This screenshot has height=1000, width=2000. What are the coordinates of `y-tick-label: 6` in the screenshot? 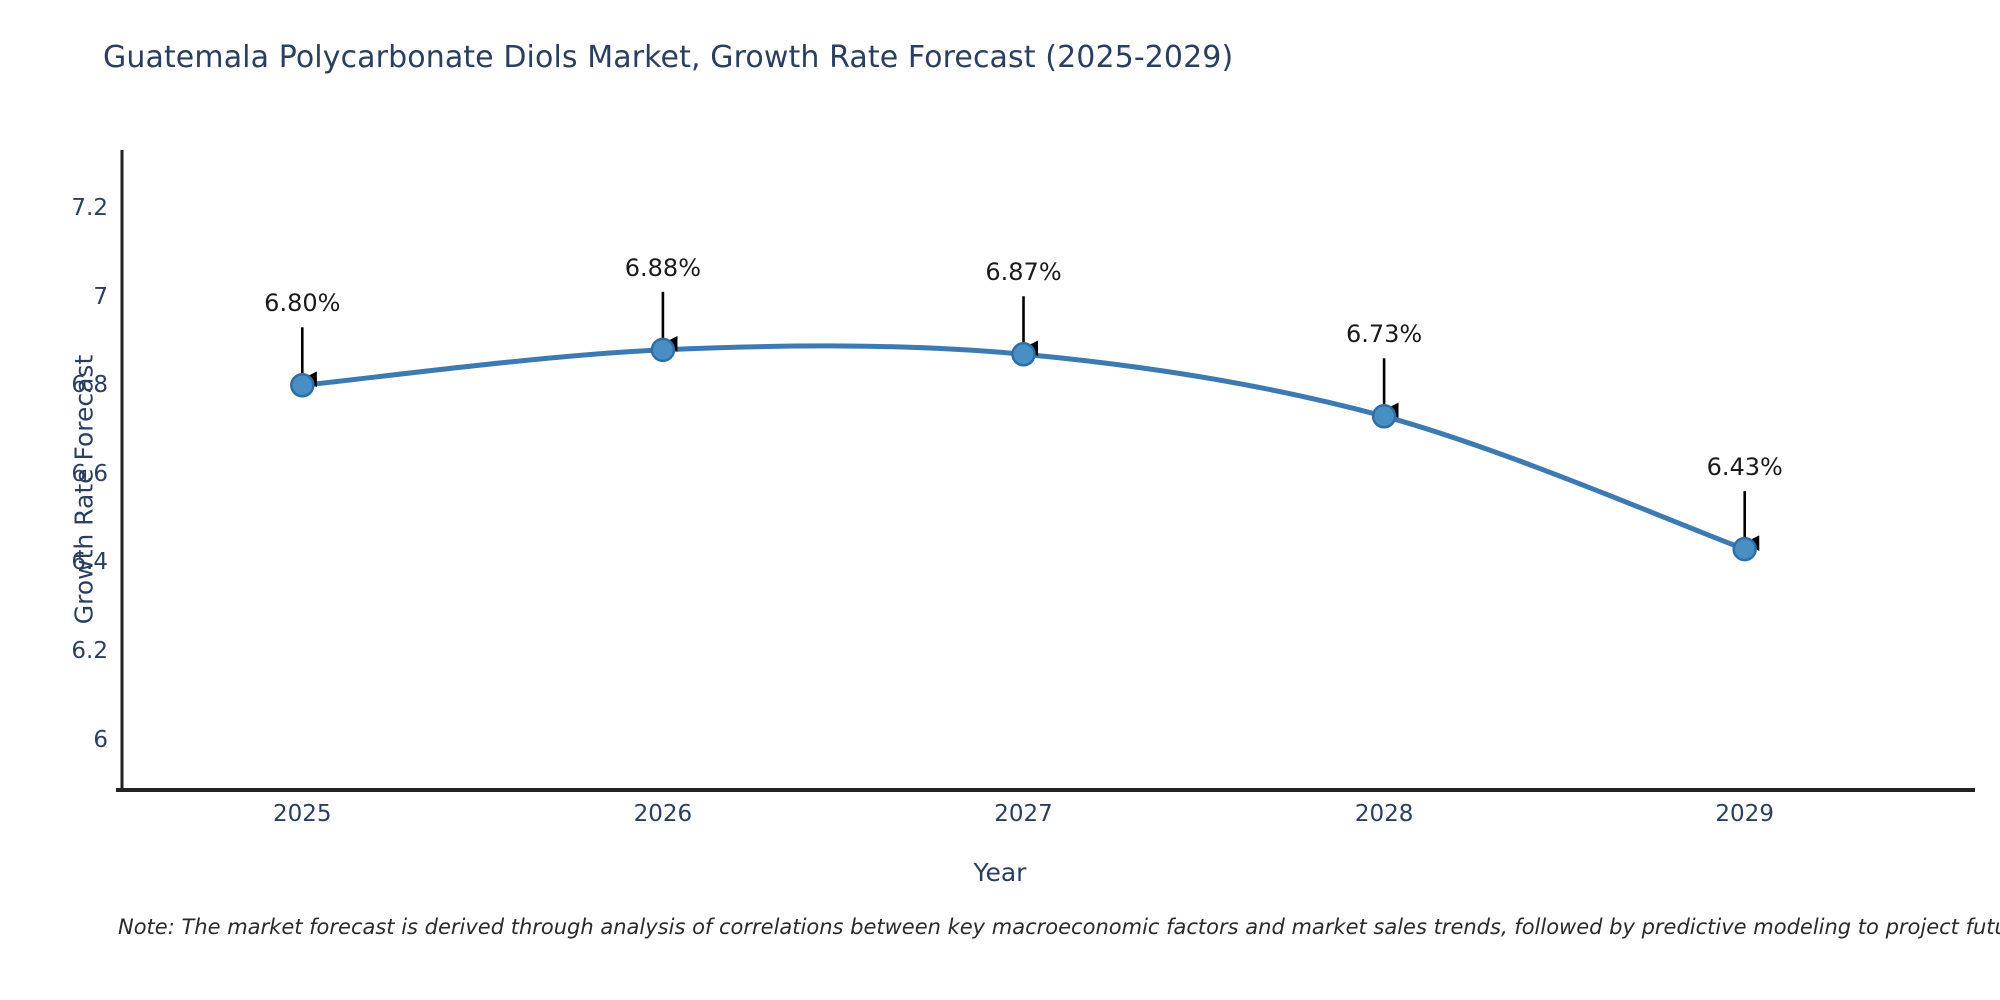 It's located at (100, 739).